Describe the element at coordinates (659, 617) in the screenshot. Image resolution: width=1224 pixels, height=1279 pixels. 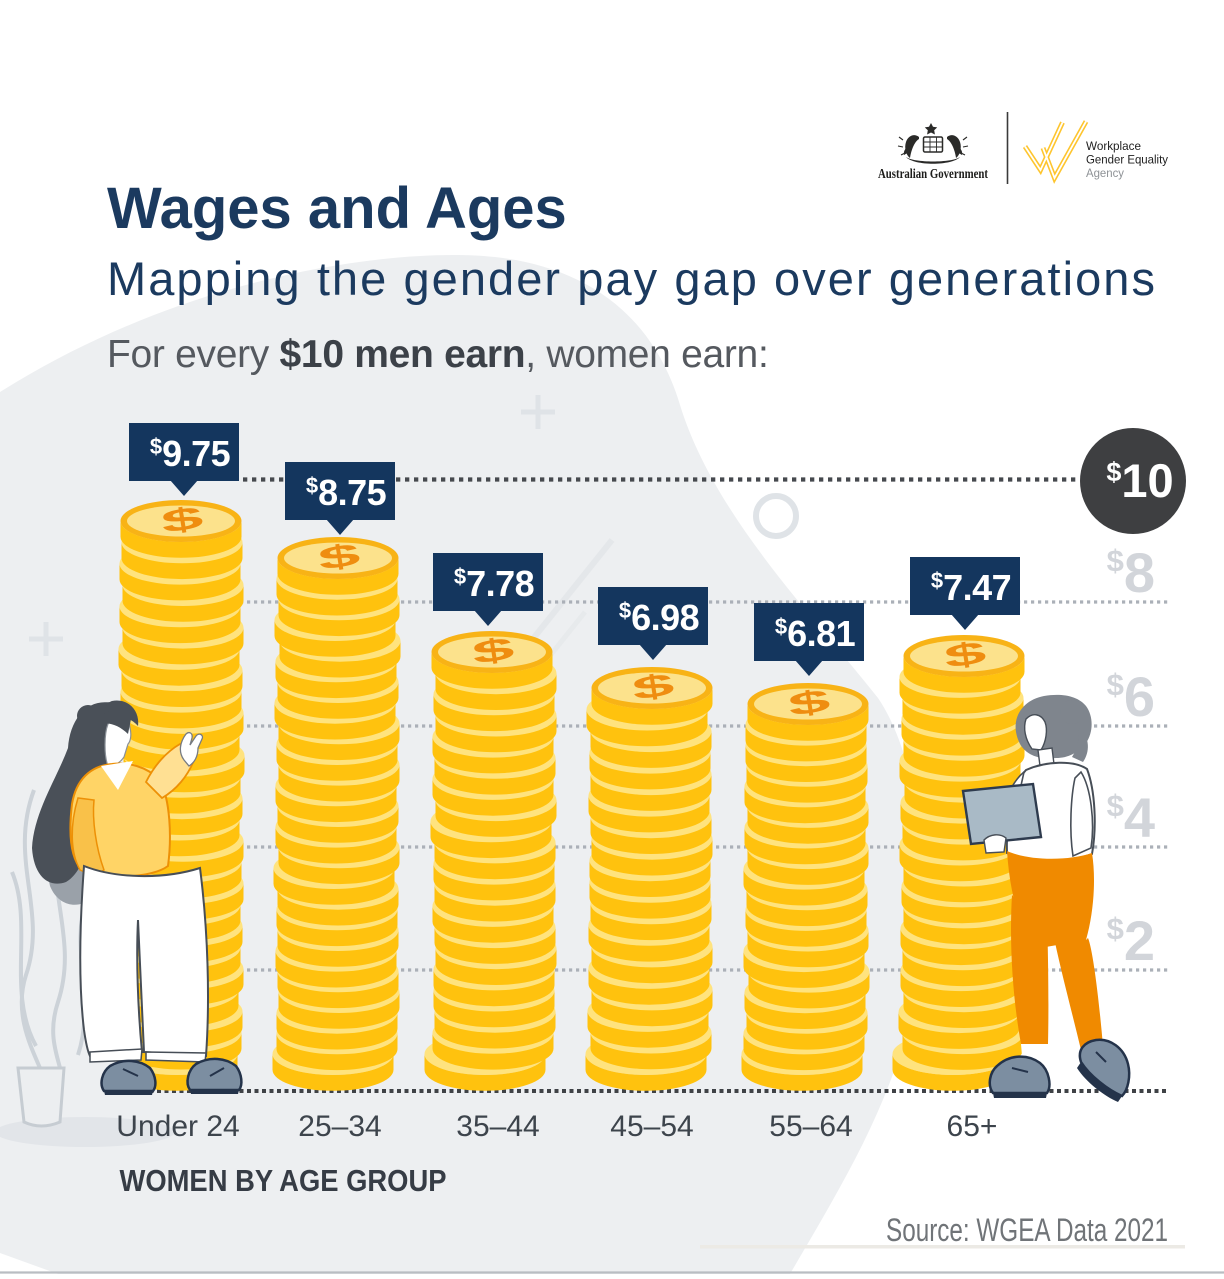
I see `svg-text: $6.98` at that location.